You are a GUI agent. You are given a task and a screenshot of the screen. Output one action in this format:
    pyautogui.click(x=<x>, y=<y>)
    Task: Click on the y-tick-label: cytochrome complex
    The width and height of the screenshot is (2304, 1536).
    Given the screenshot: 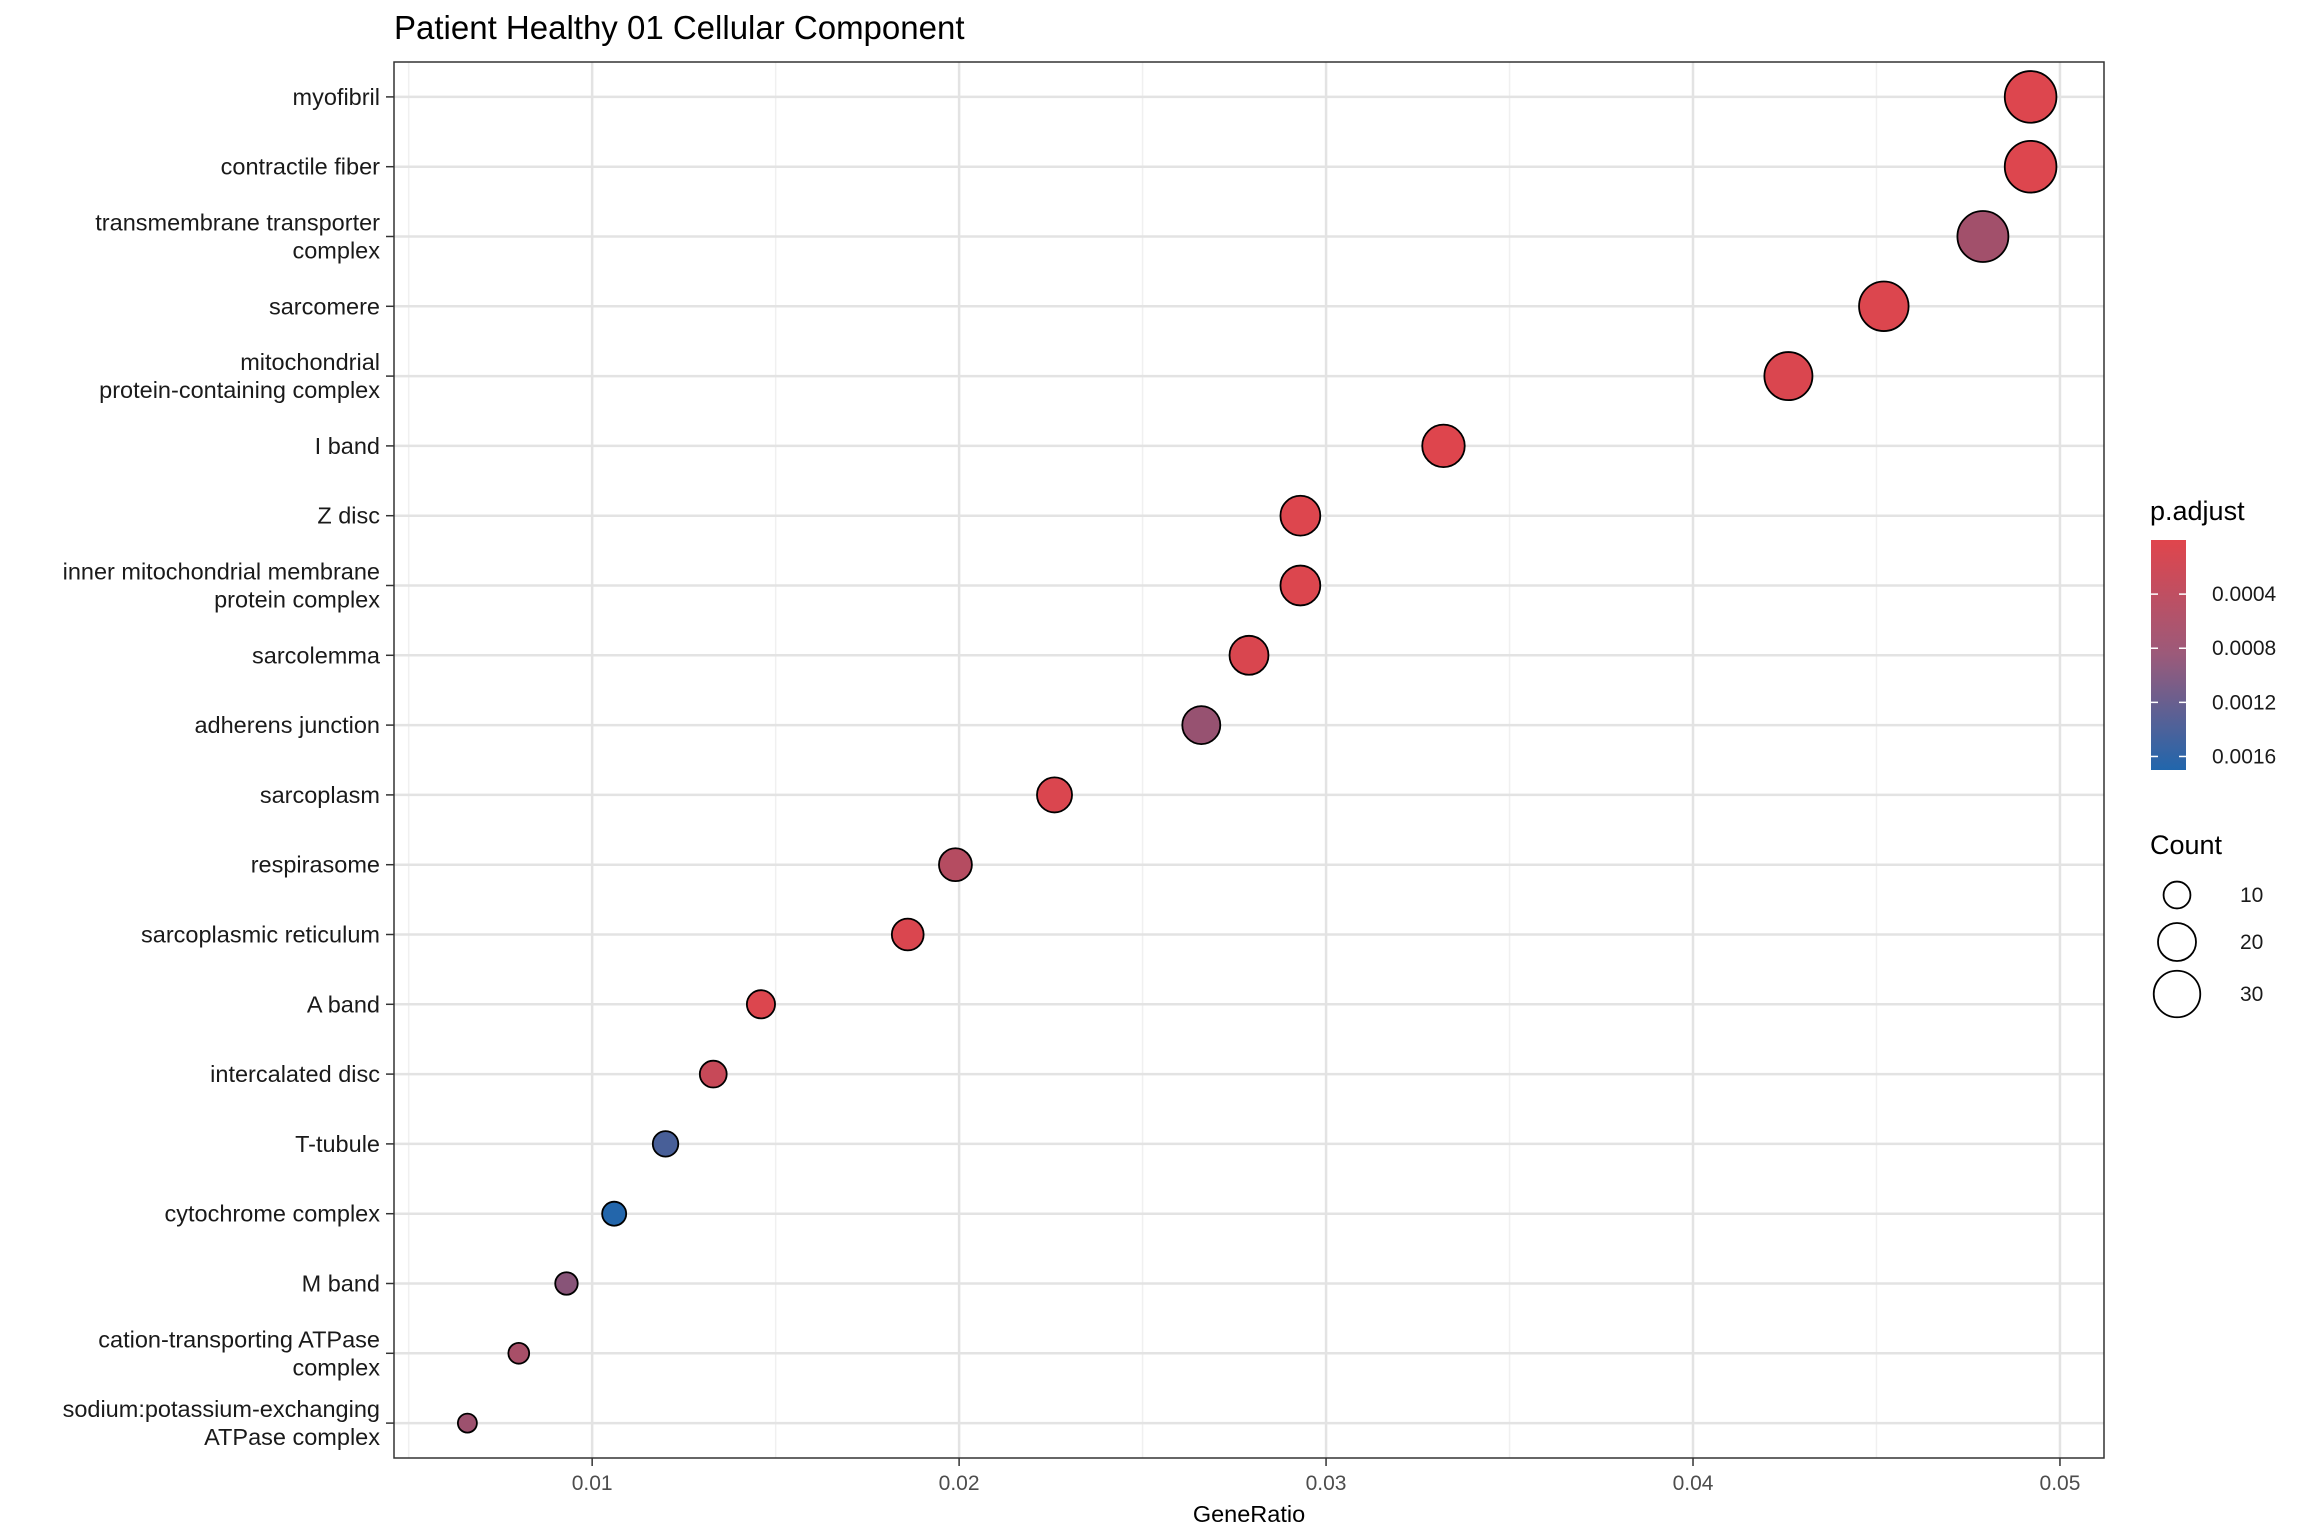 What is the action you would take?
    pyautogui.click(x=273, y=1214)
    